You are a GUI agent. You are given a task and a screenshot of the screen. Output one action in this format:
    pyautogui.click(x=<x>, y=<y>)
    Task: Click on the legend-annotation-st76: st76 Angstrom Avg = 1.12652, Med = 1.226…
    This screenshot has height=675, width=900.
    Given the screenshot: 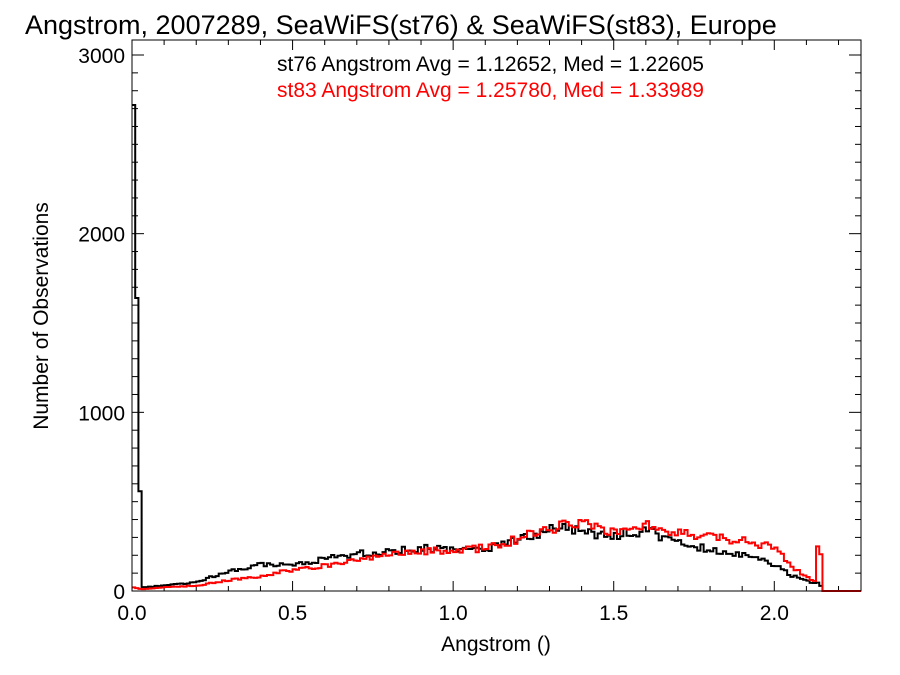 What is the action you would take?
    pyautogui.click(x=490, y=64)
    